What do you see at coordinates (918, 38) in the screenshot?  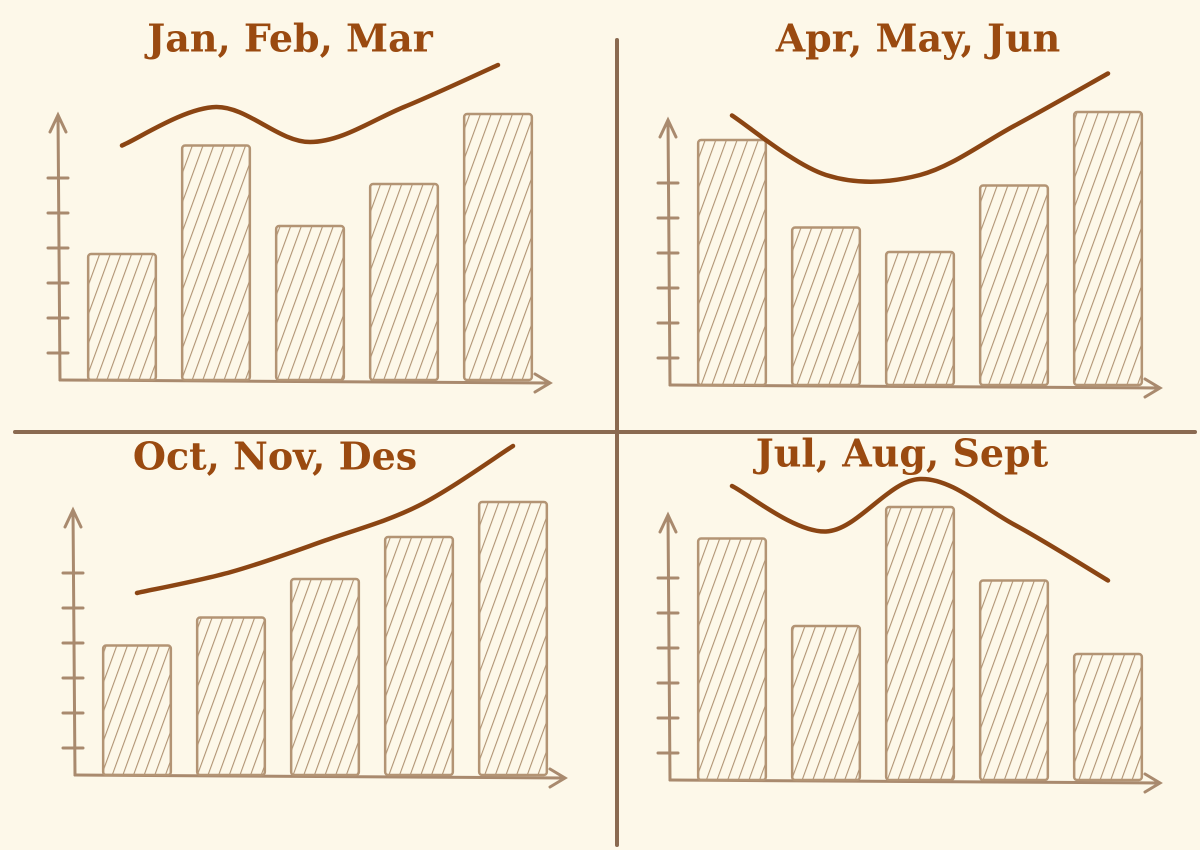 I see `chart-title: Apr, May, Jun` at bounding box center [918, 38].